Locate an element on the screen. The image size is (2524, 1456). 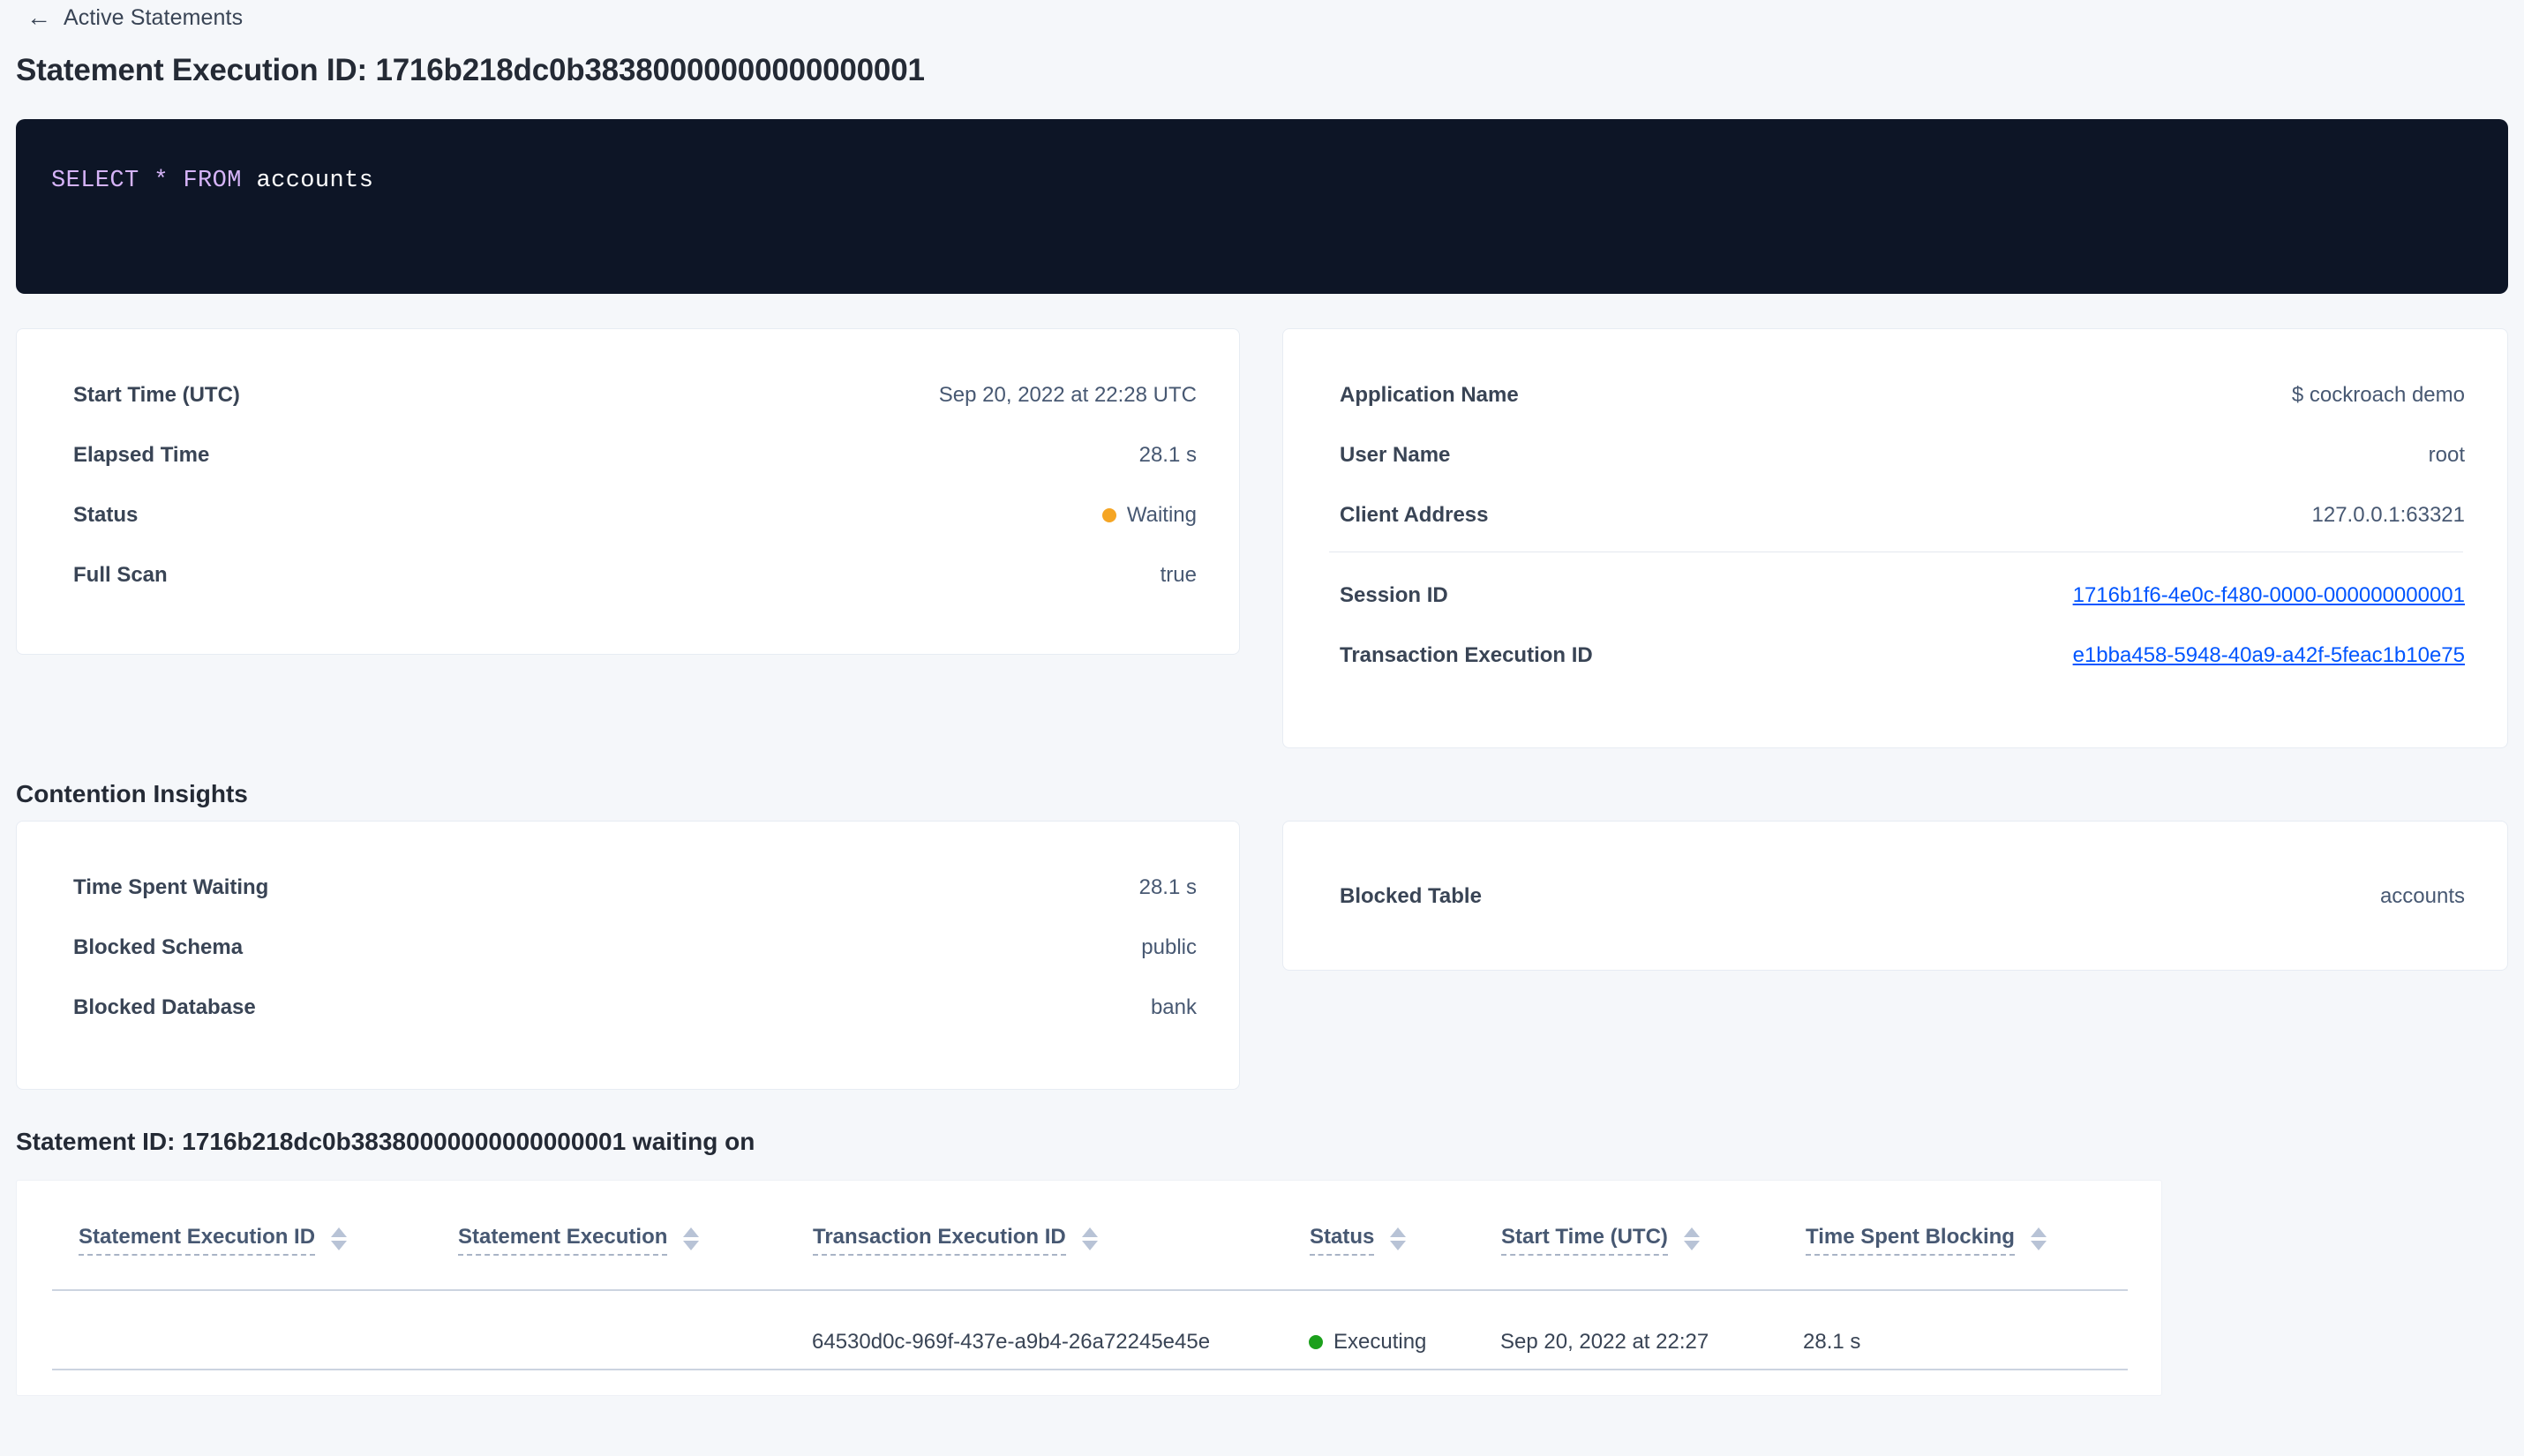
sql-query-text: SELECT * FROM accounts is located at coordinates (212, 181).